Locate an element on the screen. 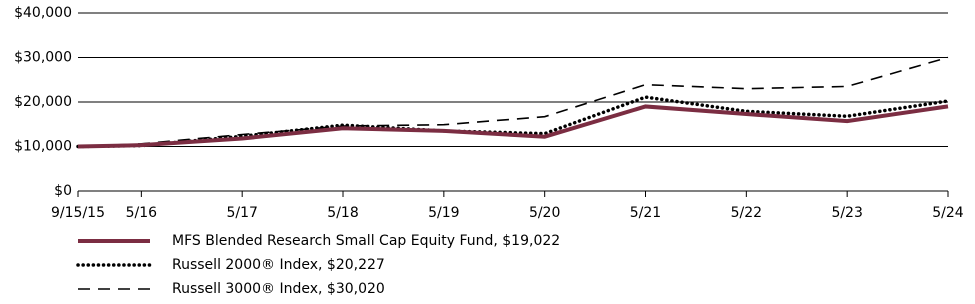 Image resolution: width=975 pixels, height=304 pixels. x-tick-label: 5/23 is located at coordinates (846, 213).